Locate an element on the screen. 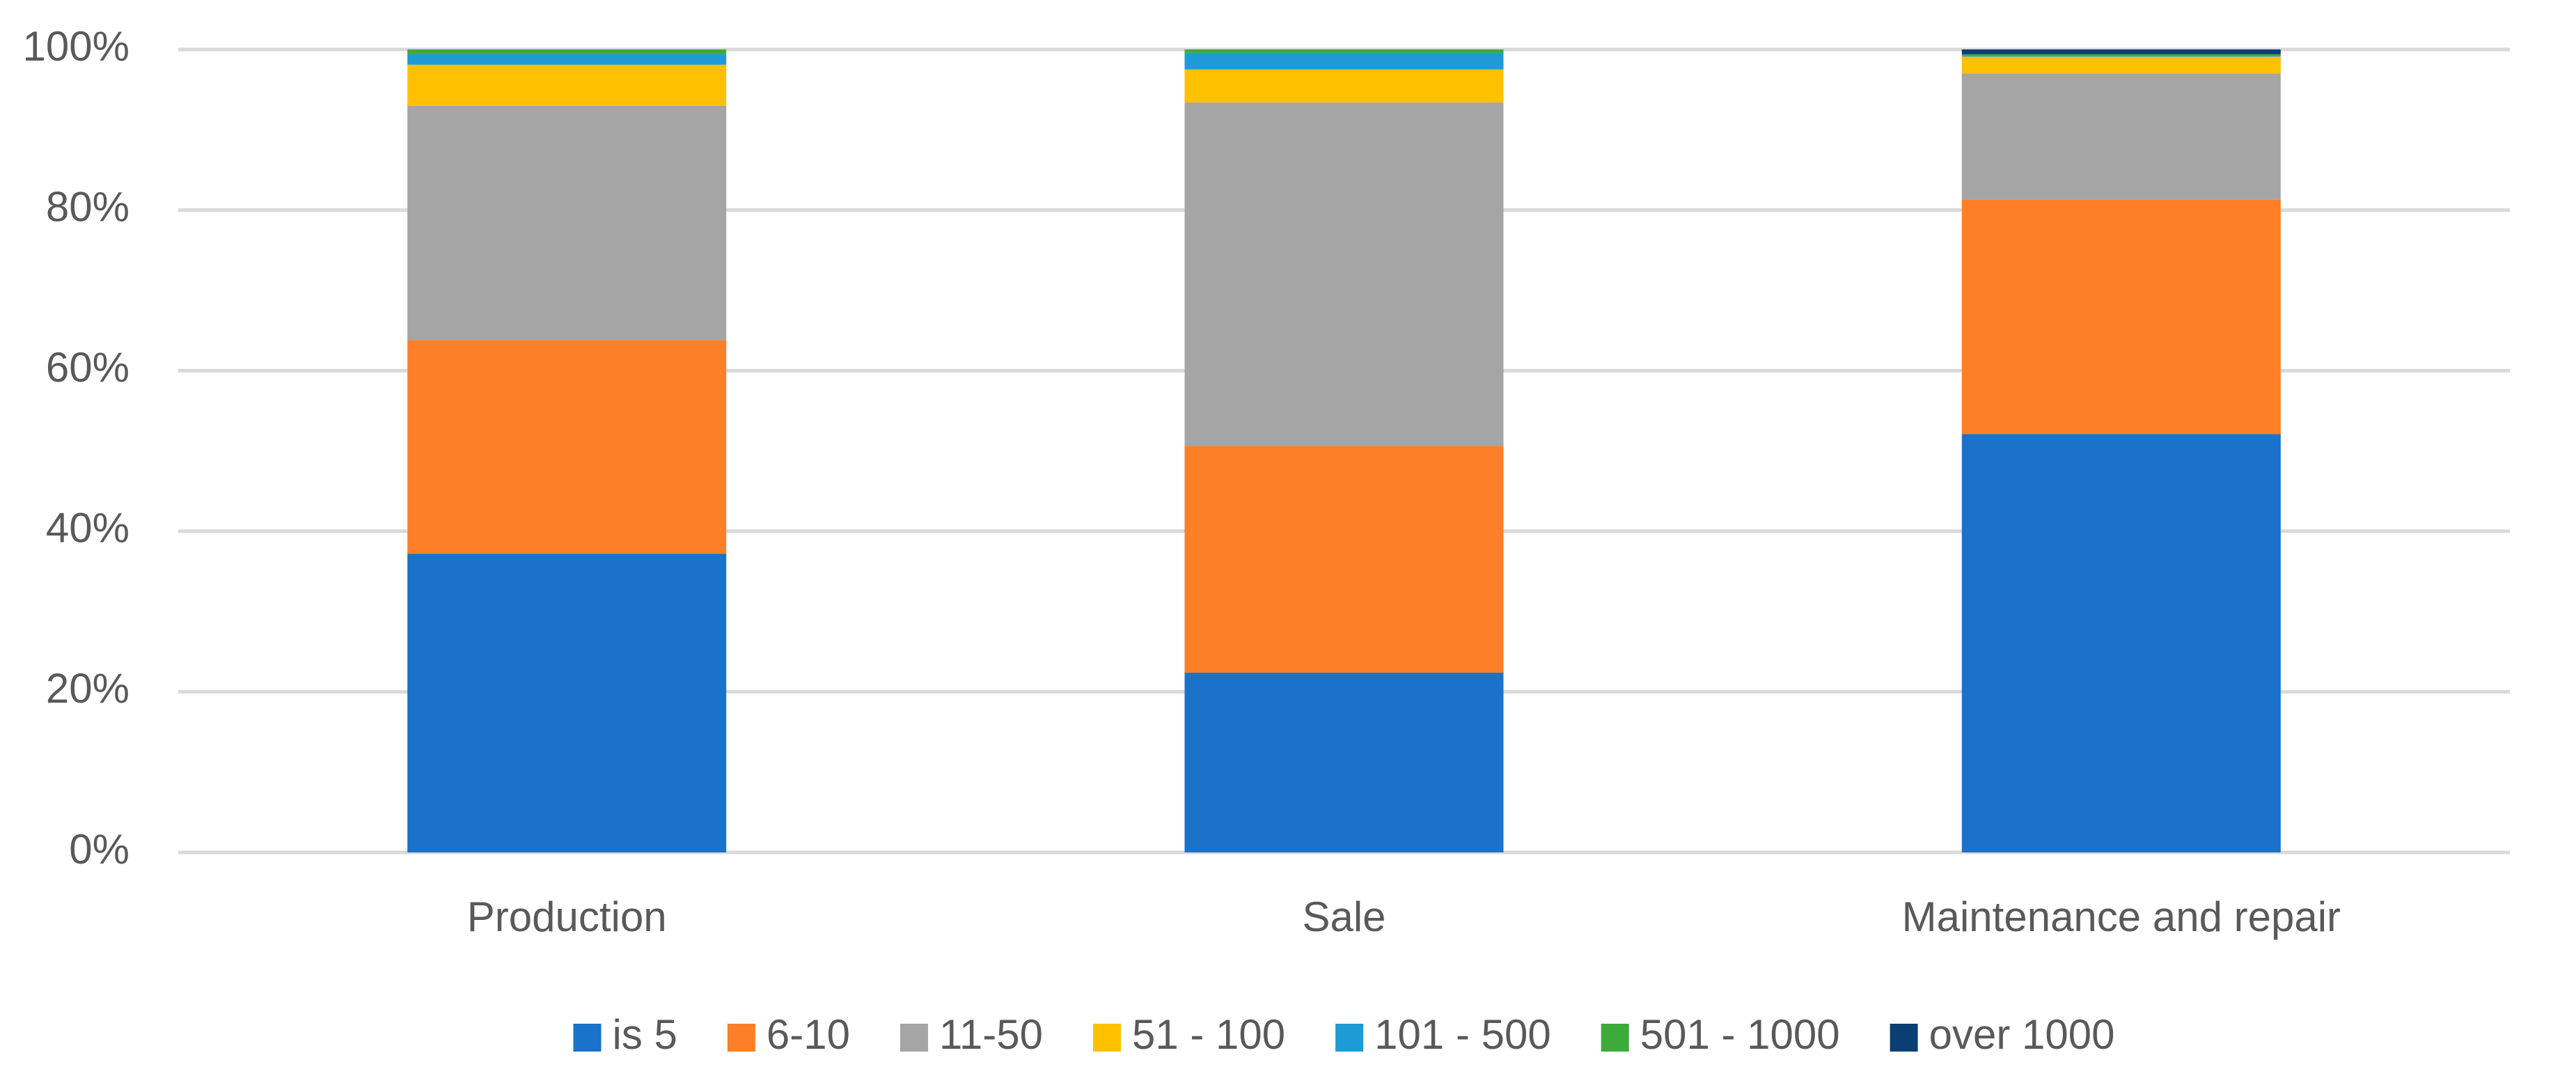  legend-label: 51 - 100 is located at coordinates (1208, 1034).